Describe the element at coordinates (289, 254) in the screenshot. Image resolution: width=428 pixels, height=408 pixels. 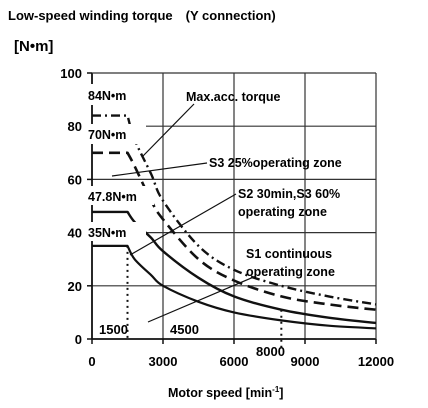
I see `label-s1-zone-line1: S1 continuous` at that location.